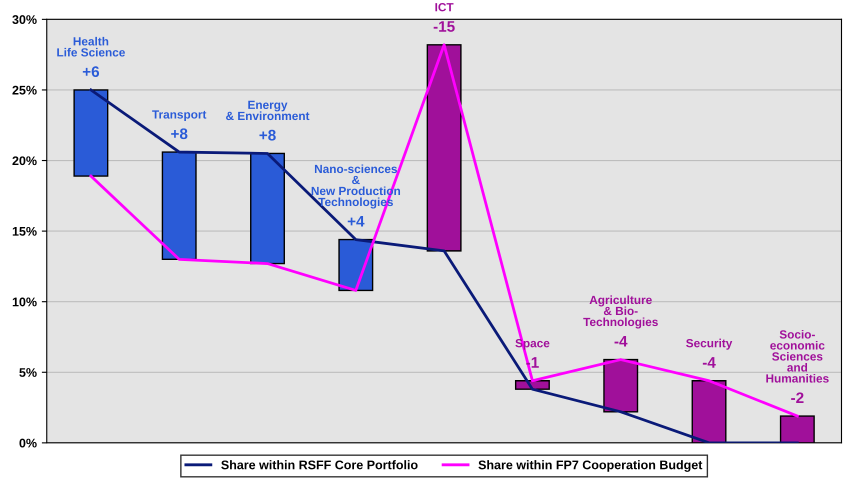 Image resolution: width=850 pixels, height=484 pixels. I want to click on y-tick-label: 0%, so click(28, 443).